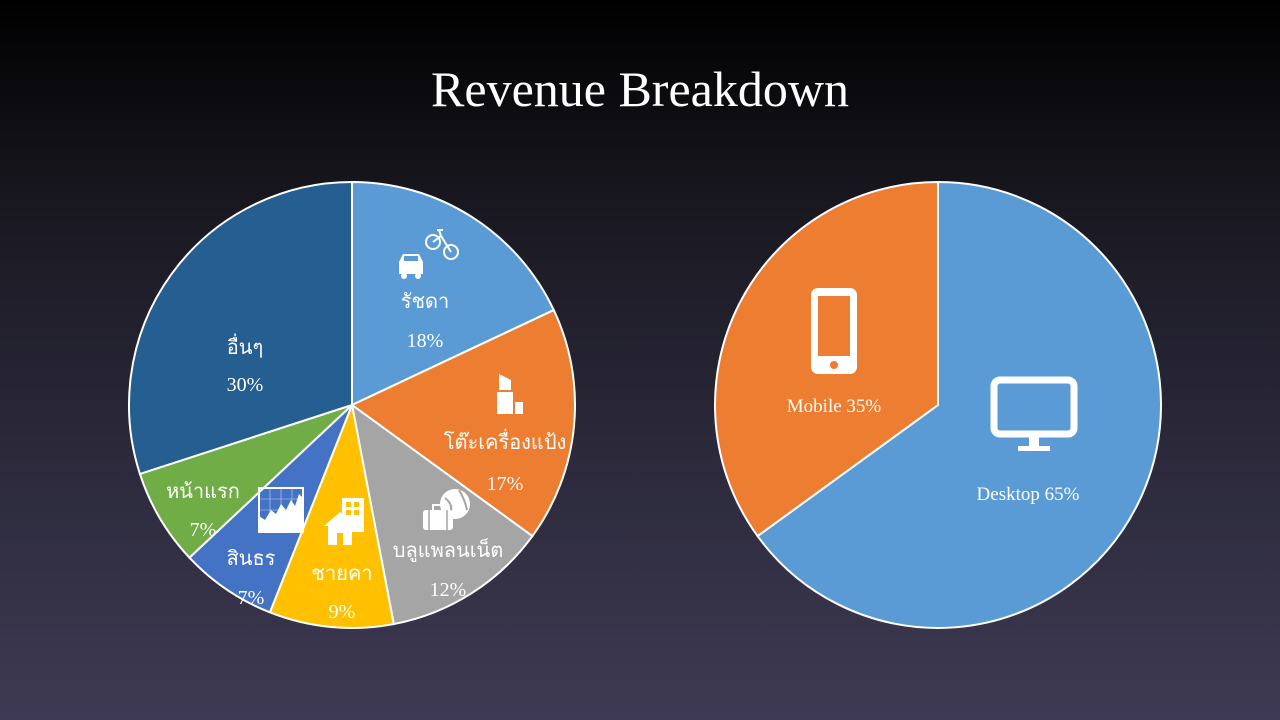 The image size is (1280, 720). Describe the element at coordinates (203, 530) in the screenshot. I see `slice-value-5: 7%` at that location.